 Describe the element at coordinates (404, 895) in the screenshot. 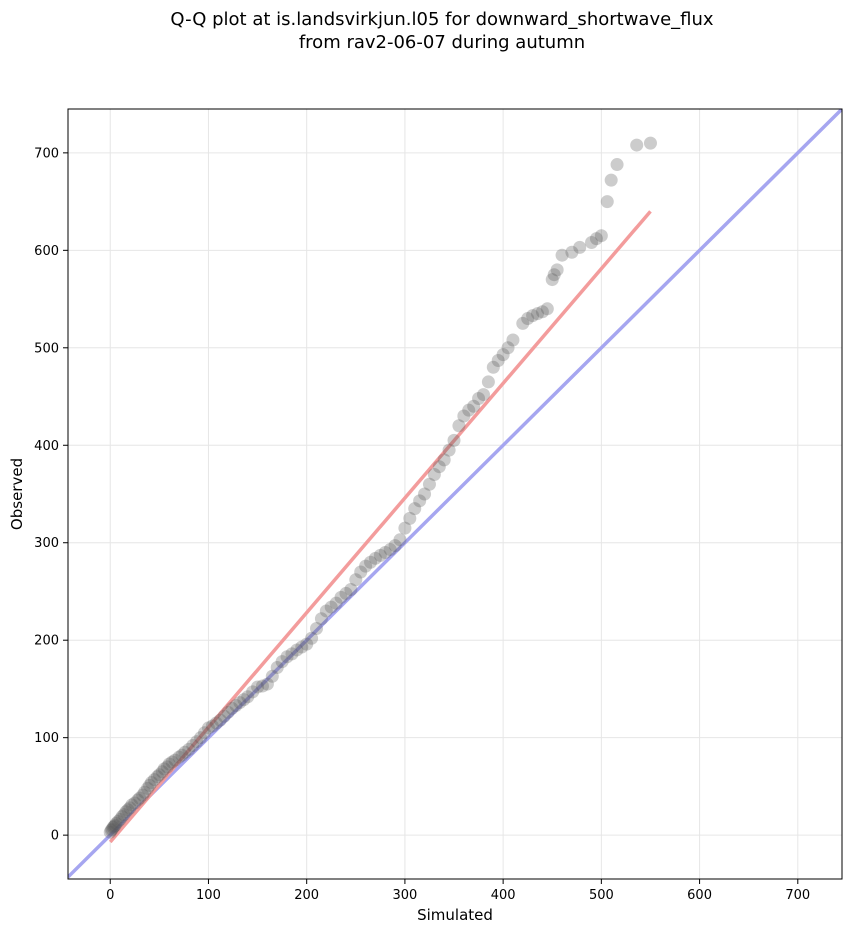

I see `x-tick-label: 300` at that location.